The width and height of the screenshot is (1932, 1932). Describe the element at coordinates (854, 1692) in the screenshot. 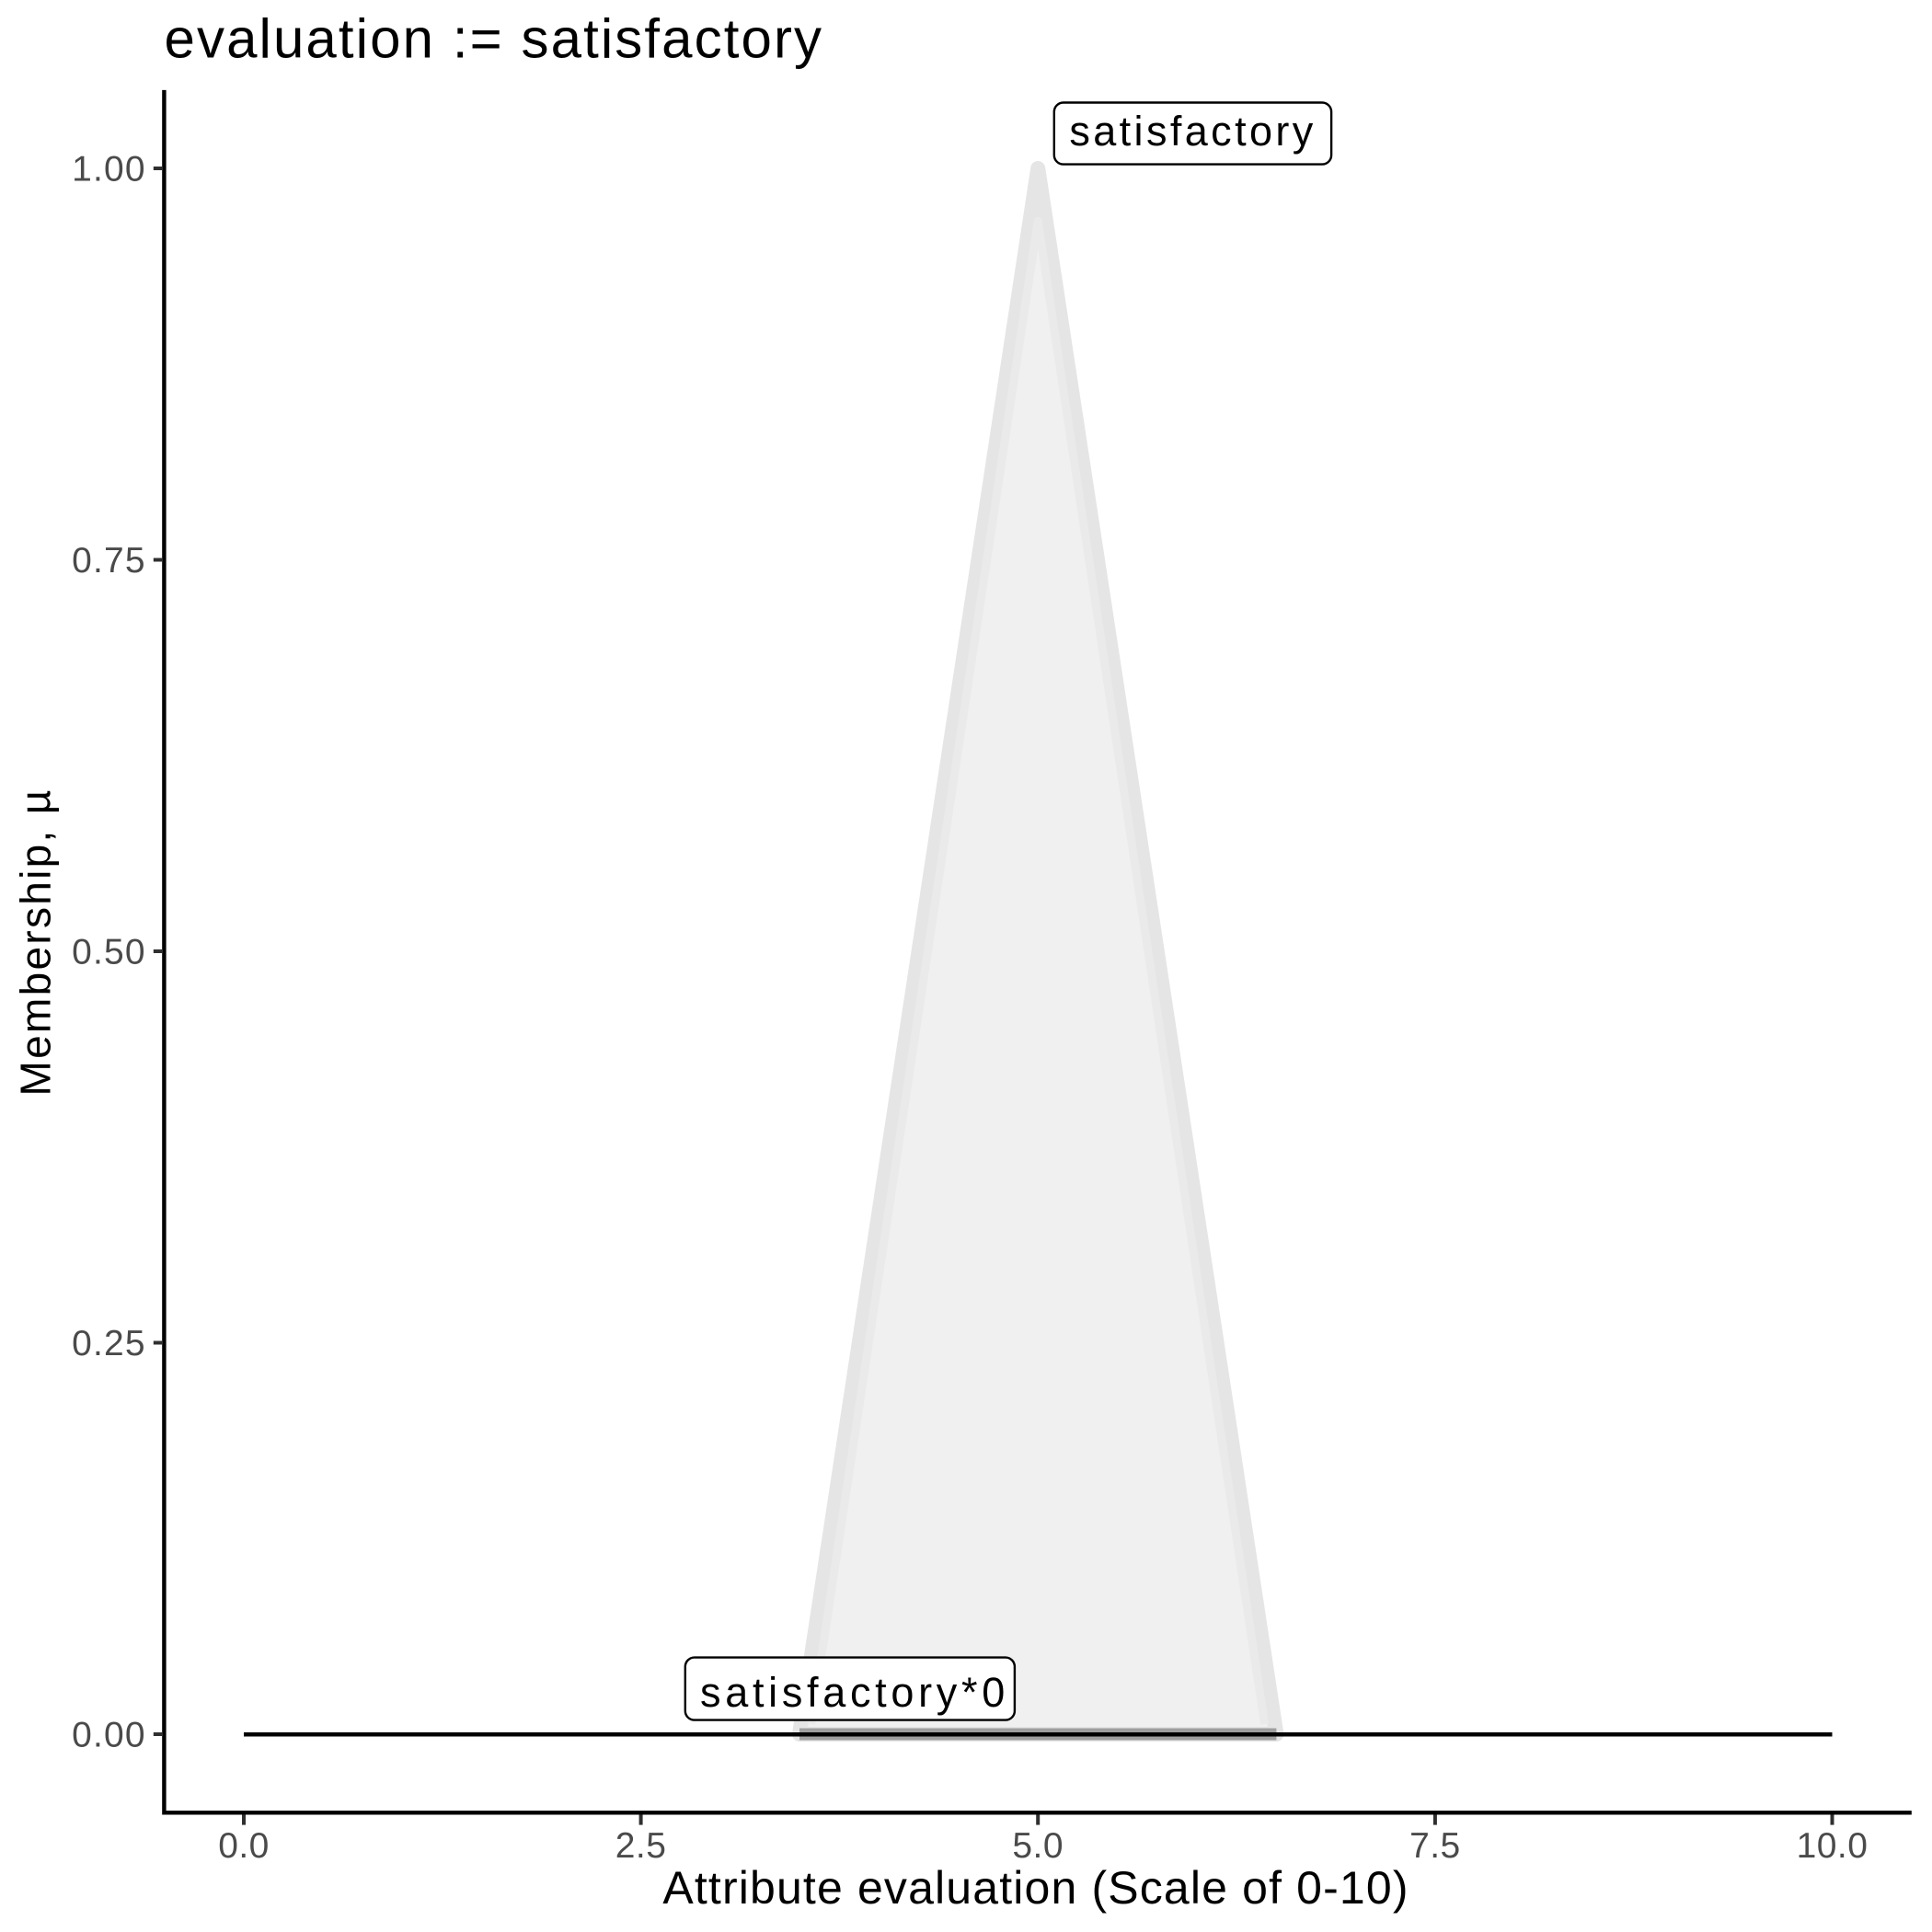

I see `svg-text: satisfactory*0` at that location.